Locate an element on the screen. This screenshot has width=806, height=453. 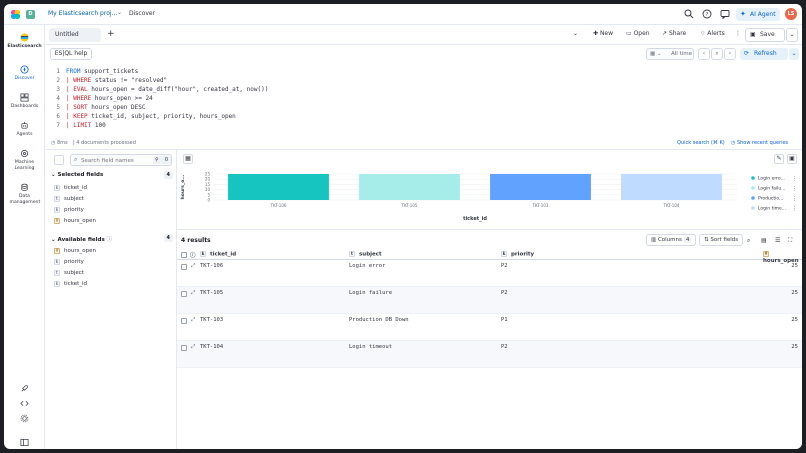
column-header-ticket-id: k ticket_id is located at coordinates (218, 254).